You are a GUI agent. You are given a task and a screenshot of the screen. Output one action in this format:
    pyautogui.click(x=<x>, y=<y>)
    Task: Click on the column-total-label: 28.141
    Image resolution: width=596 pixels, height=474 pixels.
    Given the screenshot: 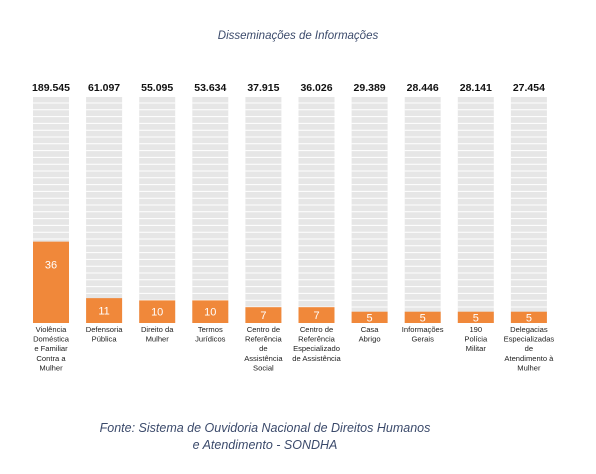 What is the action you would take?
    pyautogui.click(x=476, y=88)
    